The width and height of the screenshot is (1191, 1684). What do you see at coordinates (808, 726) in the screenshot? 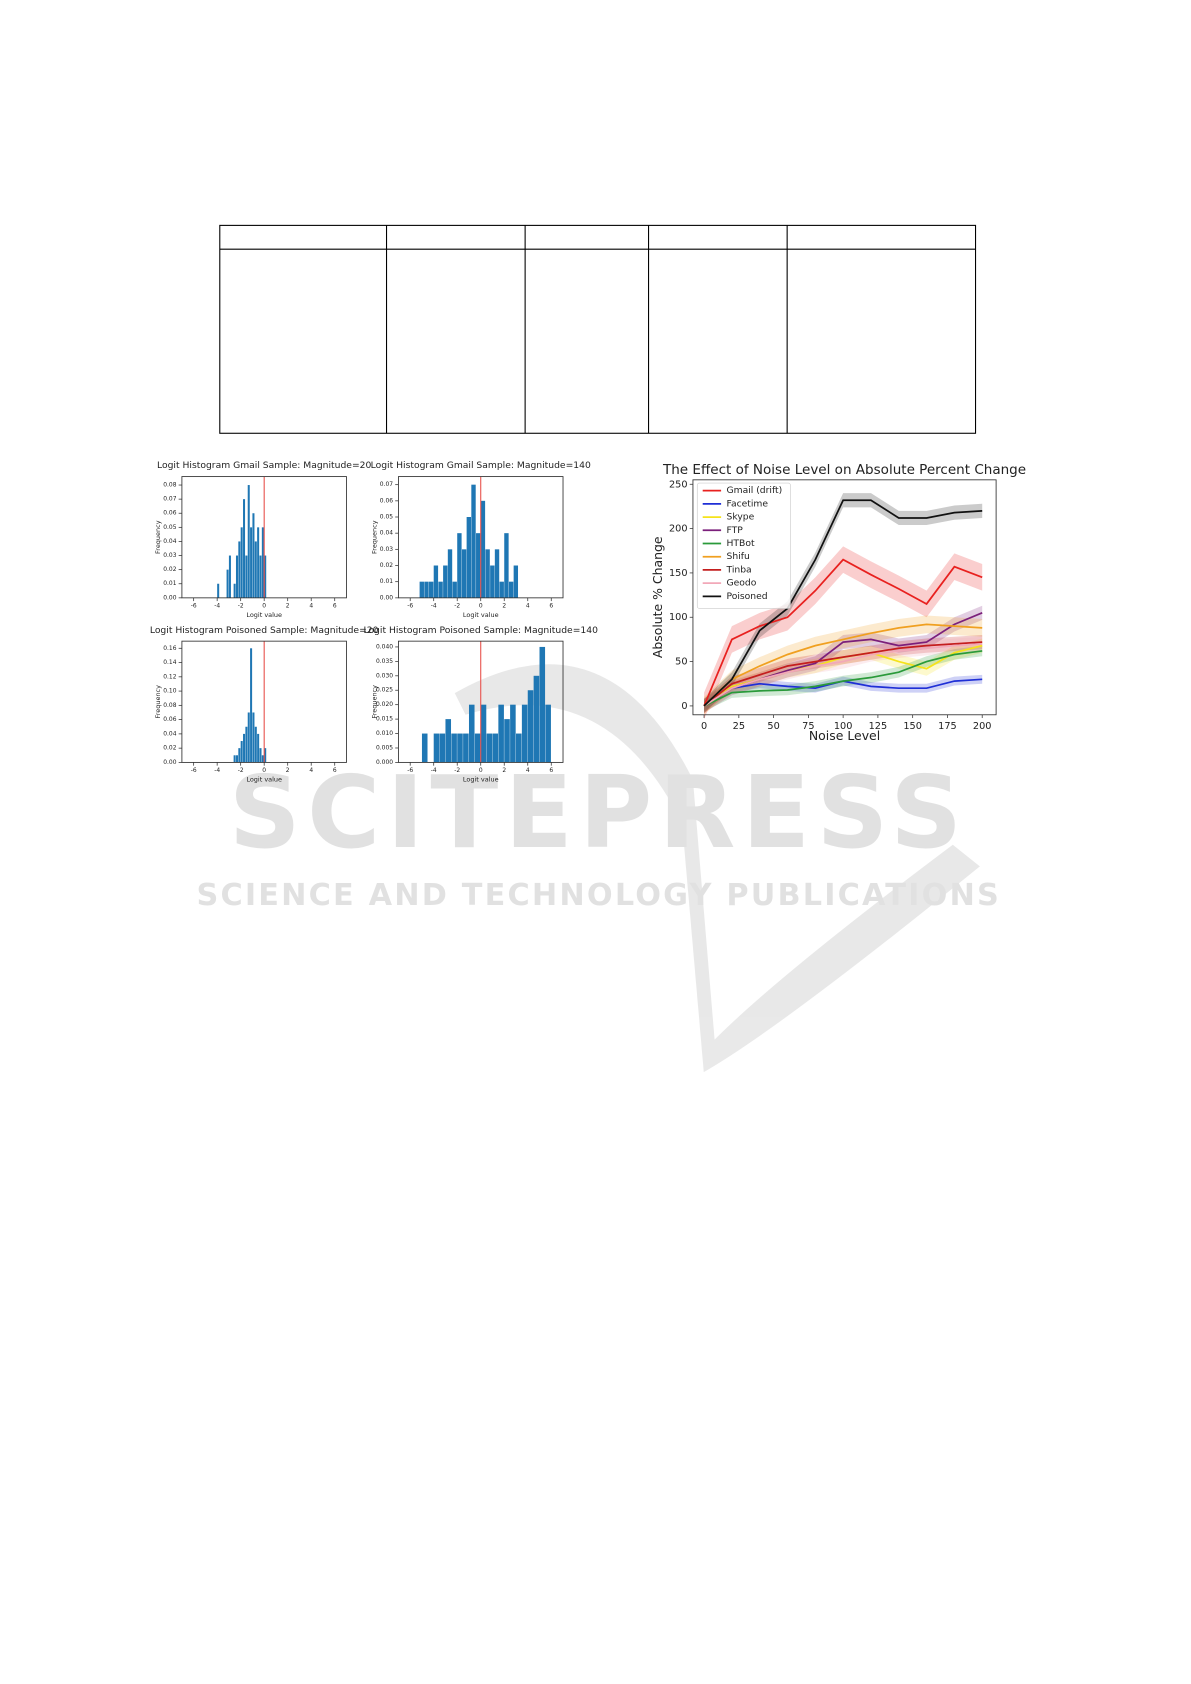
I see `x-tick-label: 75` at bounding box center [808, 726].